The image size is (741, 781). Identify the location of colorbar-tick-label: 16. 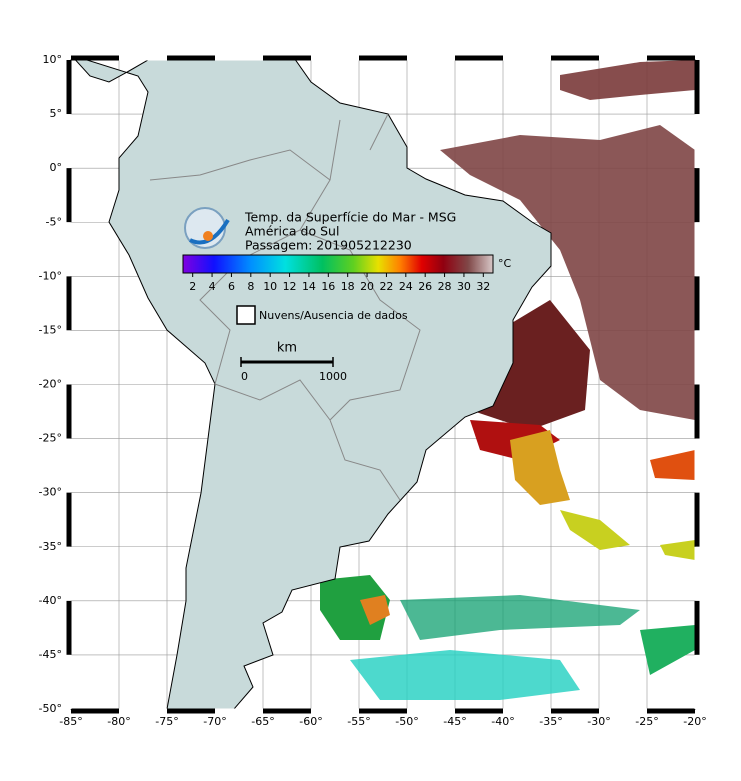
(328, 286).